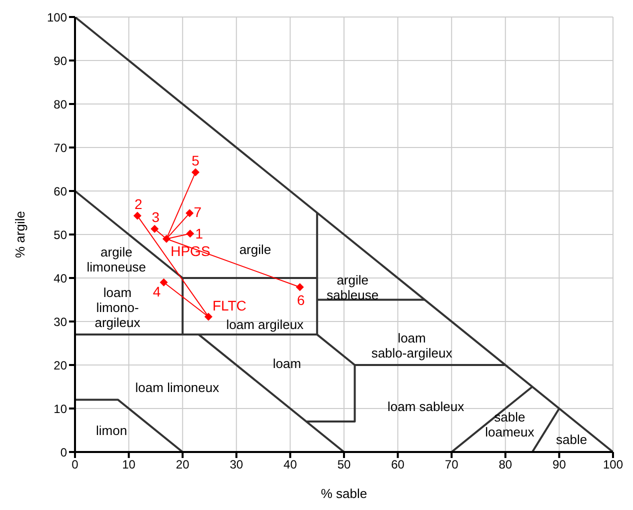 This screenshot has height=510, width=633. What do you see at coordinates (572, 438) in the screenshot?
I see `annotation: sable` at bounding box center [572, 438].